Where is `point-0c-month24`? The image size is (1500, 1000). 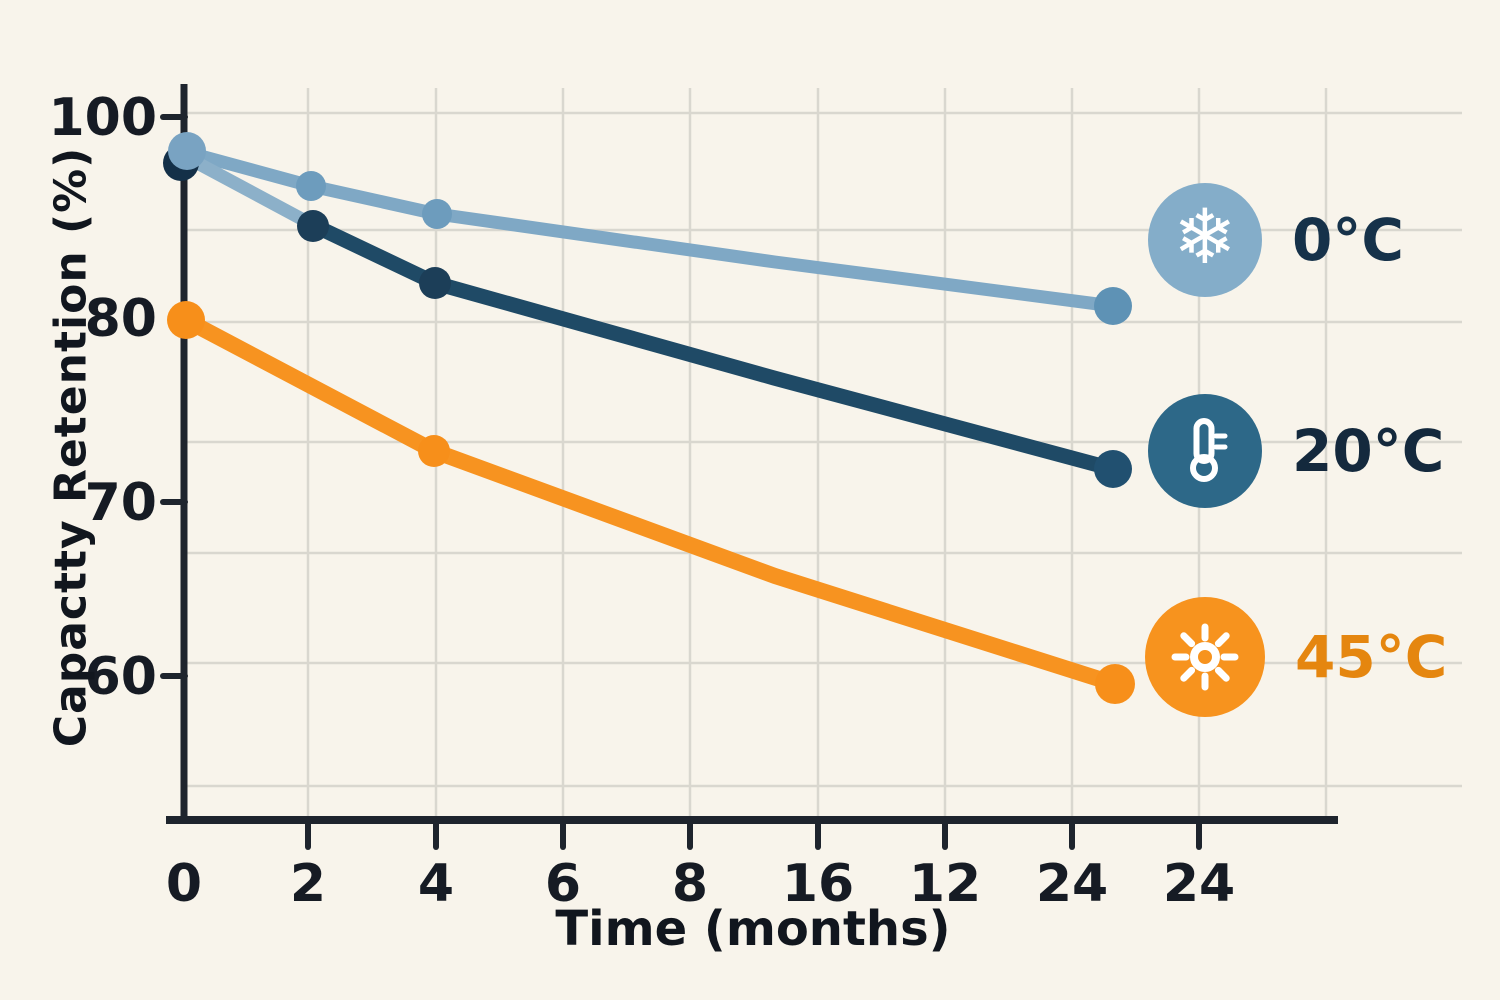
point-0c-month24 is located at coordinates (1113, 306).